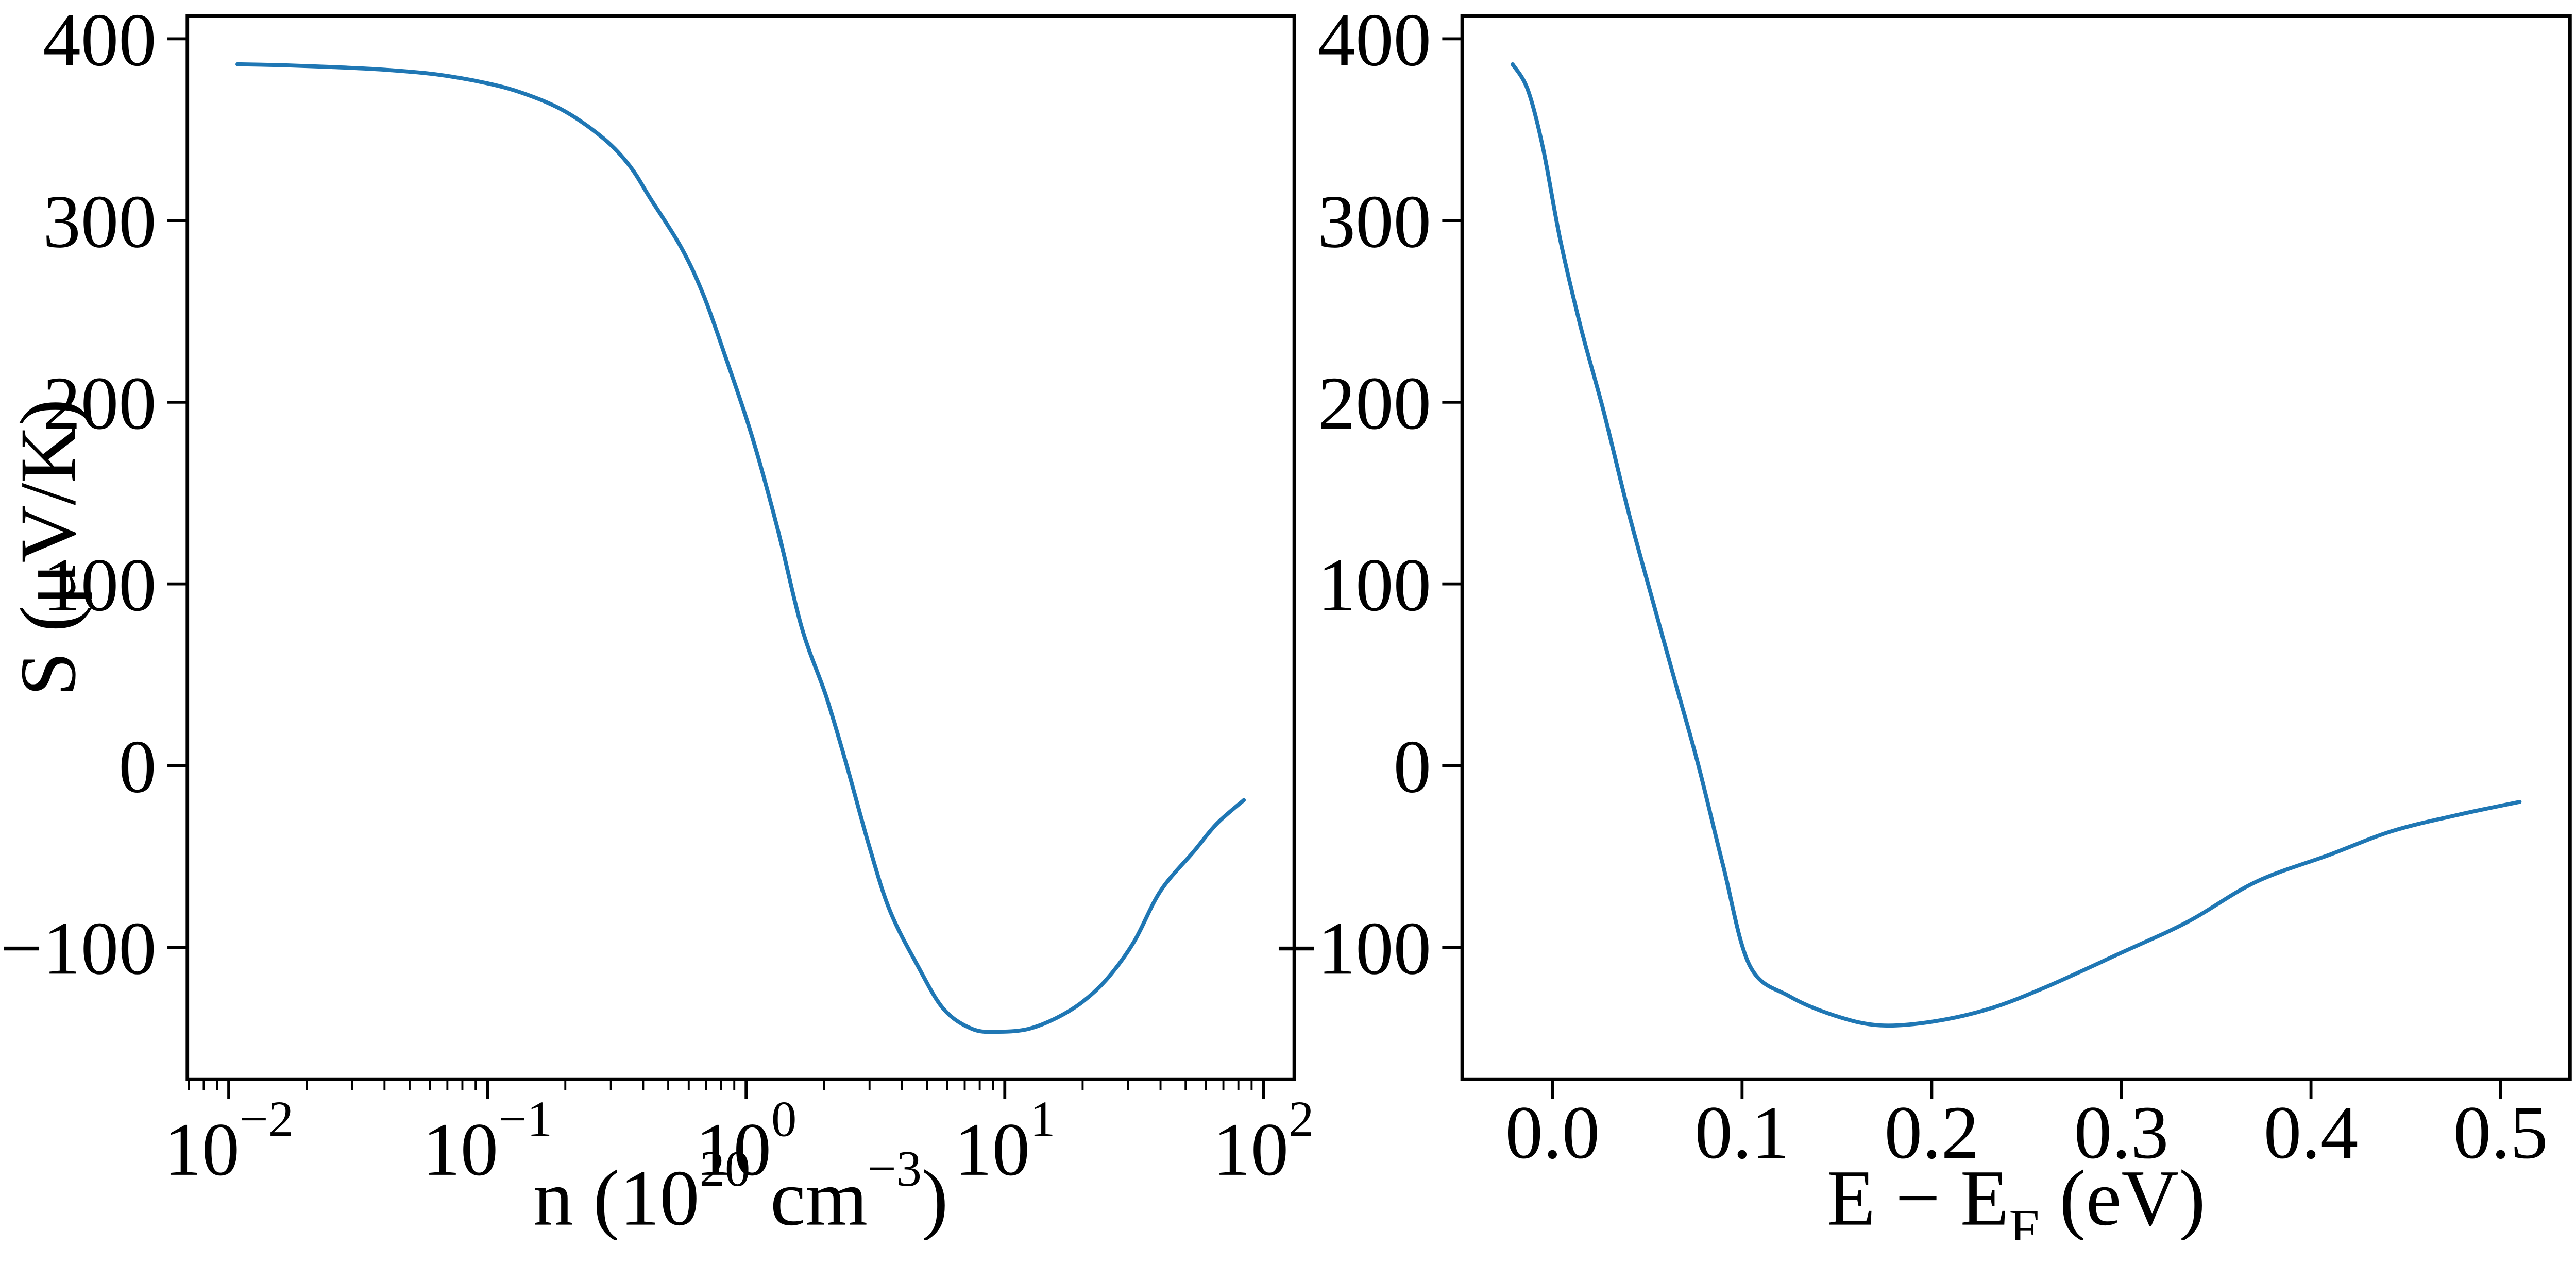  I want to click on x-tick-label: 0.3, so click(2121, 1132).